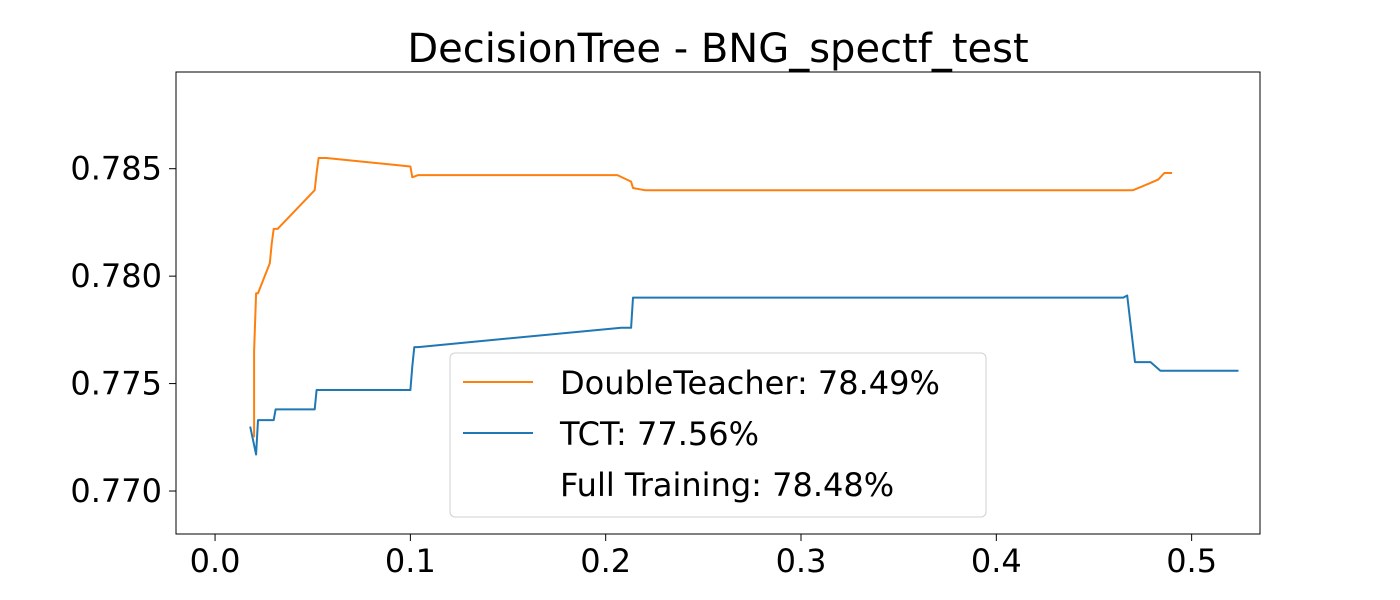 The width and height of the screenshot is (1400, 600). Describe the element at coordinates (410, 561) in the screenshot. I see `x-tick-label: 0.1` at that location.